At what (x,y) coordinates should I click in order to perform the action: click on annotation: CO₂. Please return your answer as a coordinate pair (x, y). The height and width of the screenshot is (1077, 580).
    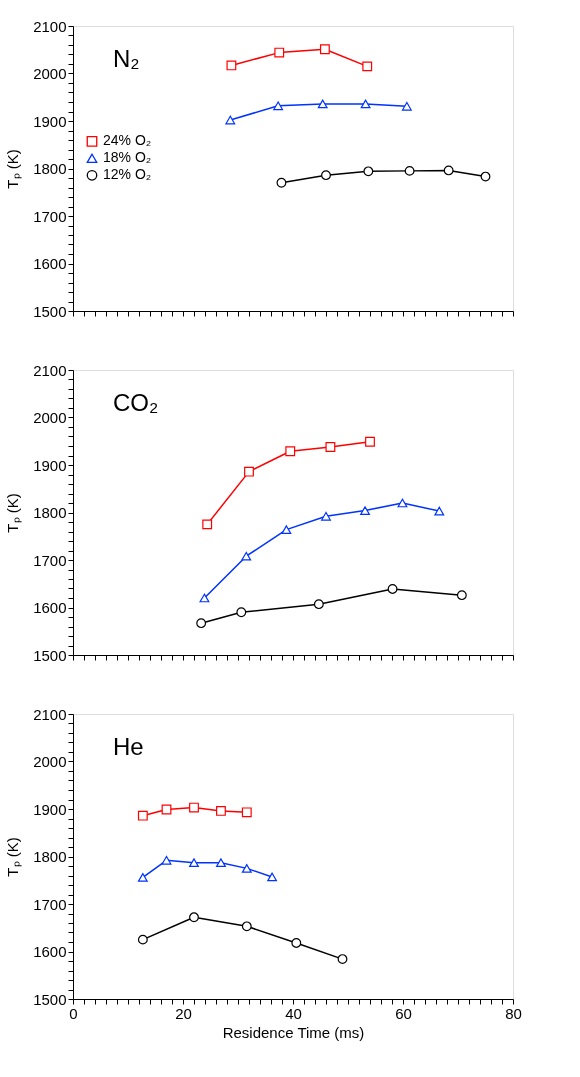
    Looking at the image, I should click on (136, 402).